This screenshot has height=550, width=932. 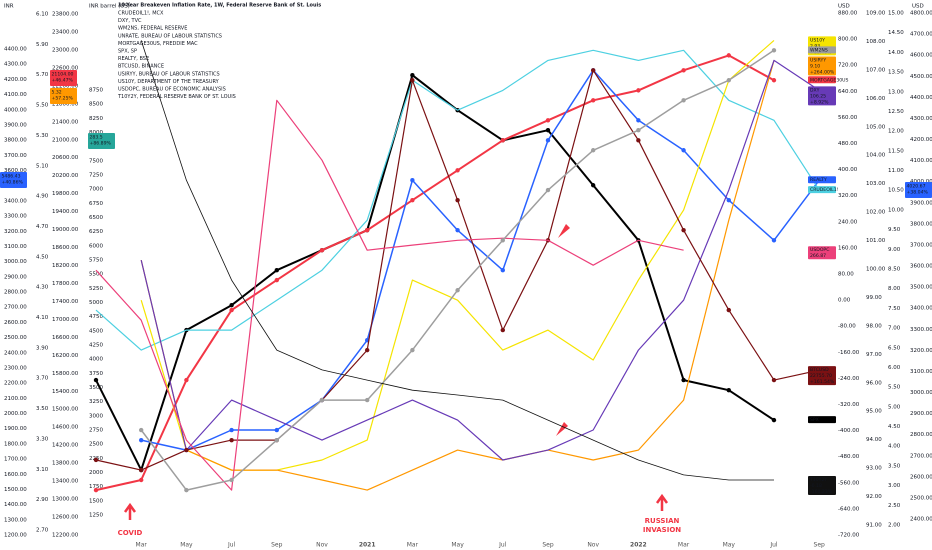 I want to click on series-badge-value: +161.54%, so click(x=822, y=382).